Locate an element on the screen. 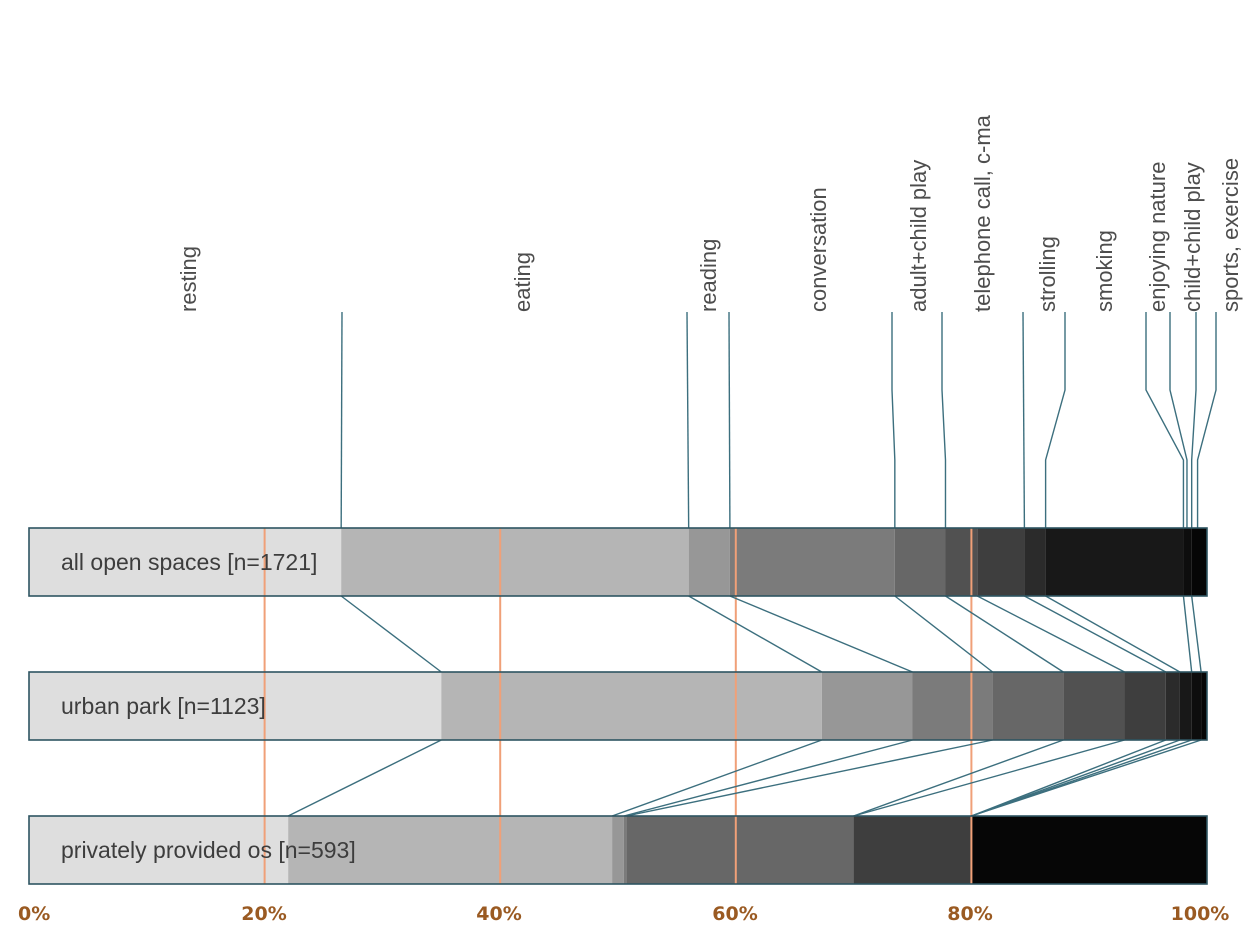 This screenshot has height=943, width=1257. activity-label: adult+child play is located at coordinates (918, 236).